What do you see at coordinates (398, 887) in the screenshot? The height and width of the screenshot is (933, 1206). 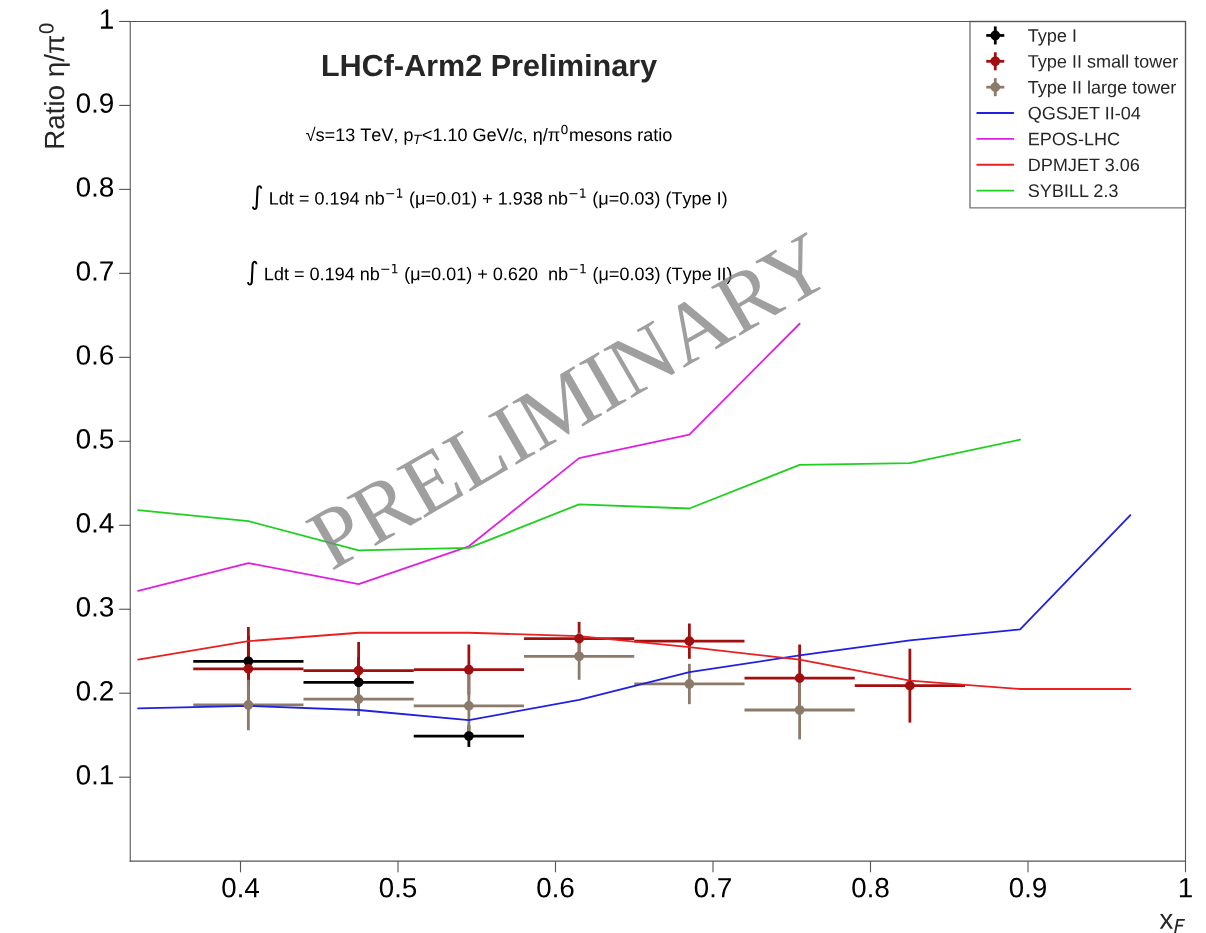 I see `x-tick-label: 0.5` at bounding box center [398, 887].